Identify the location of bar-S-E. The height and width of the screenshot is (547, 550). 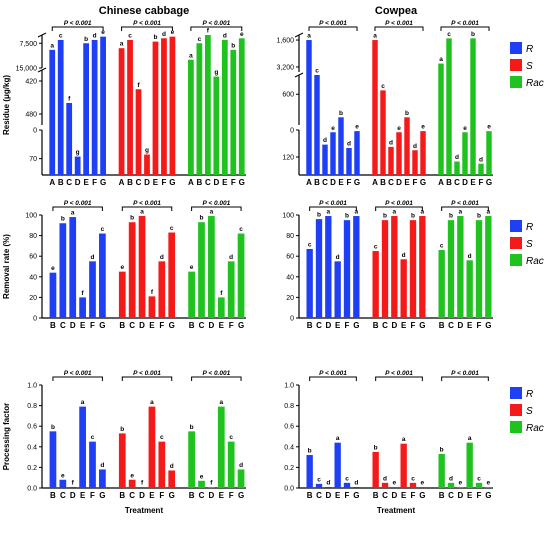
(403, 465).